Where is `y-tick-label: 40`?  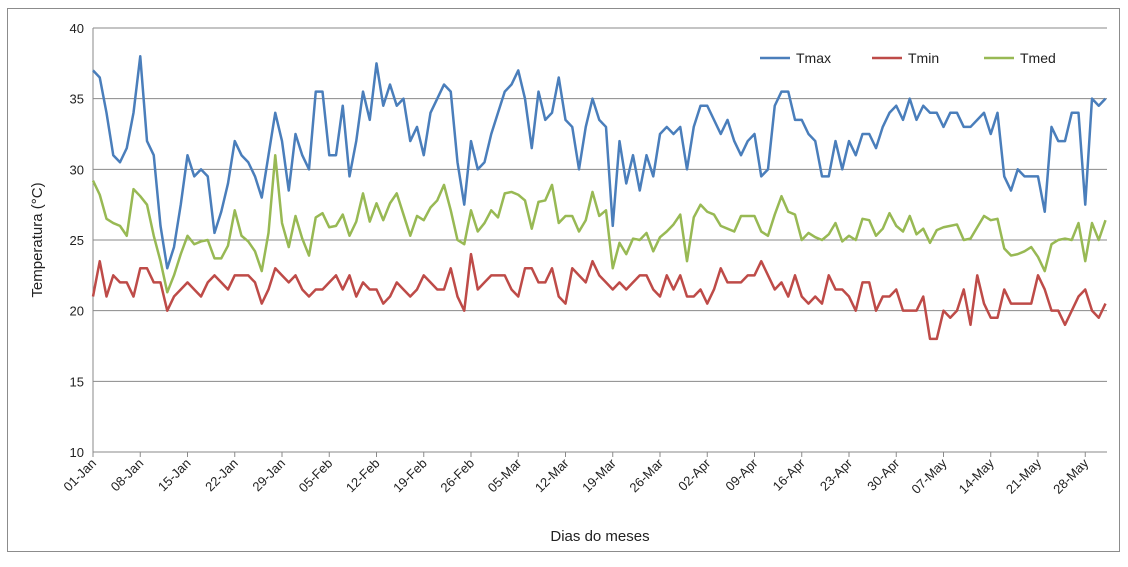
y-tick-label: 40 is located at coordinates (77, 28).